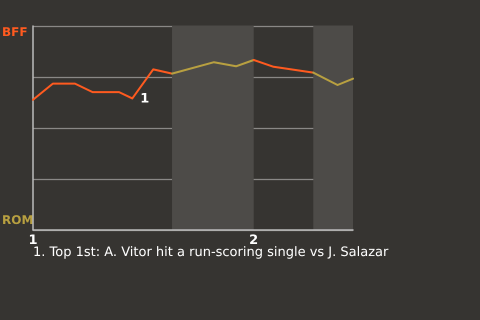  What do you see at coordinates (253, 240) in the screenshot?
I see `x-tick-label: 2` at bounding box center [253, 240].